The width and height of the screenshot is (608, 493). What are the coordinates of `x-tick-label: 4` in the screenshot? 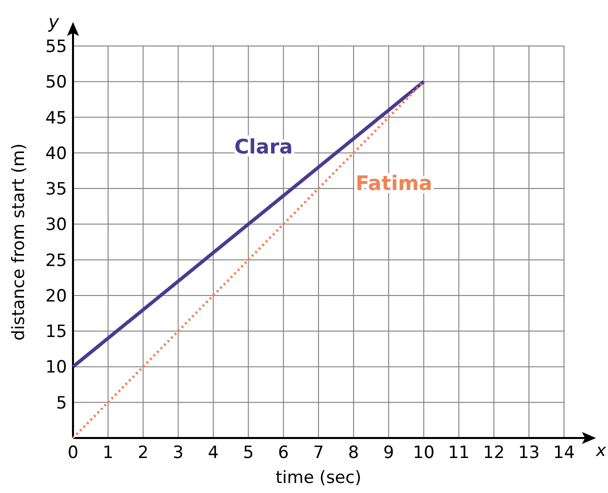 It's located at (213, 453).